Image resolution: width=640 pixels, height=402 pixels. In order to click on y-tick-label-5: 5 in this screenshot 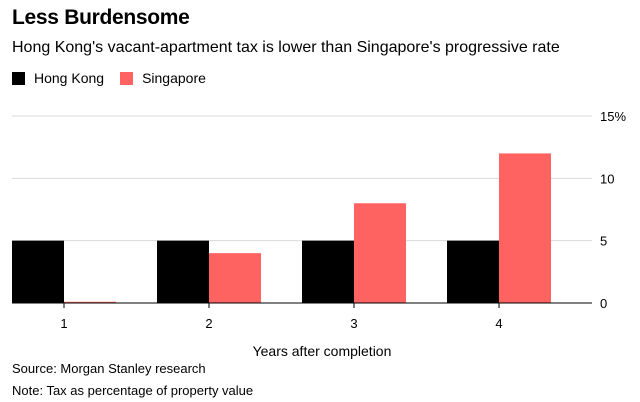, I will do `click(603, 241)`.